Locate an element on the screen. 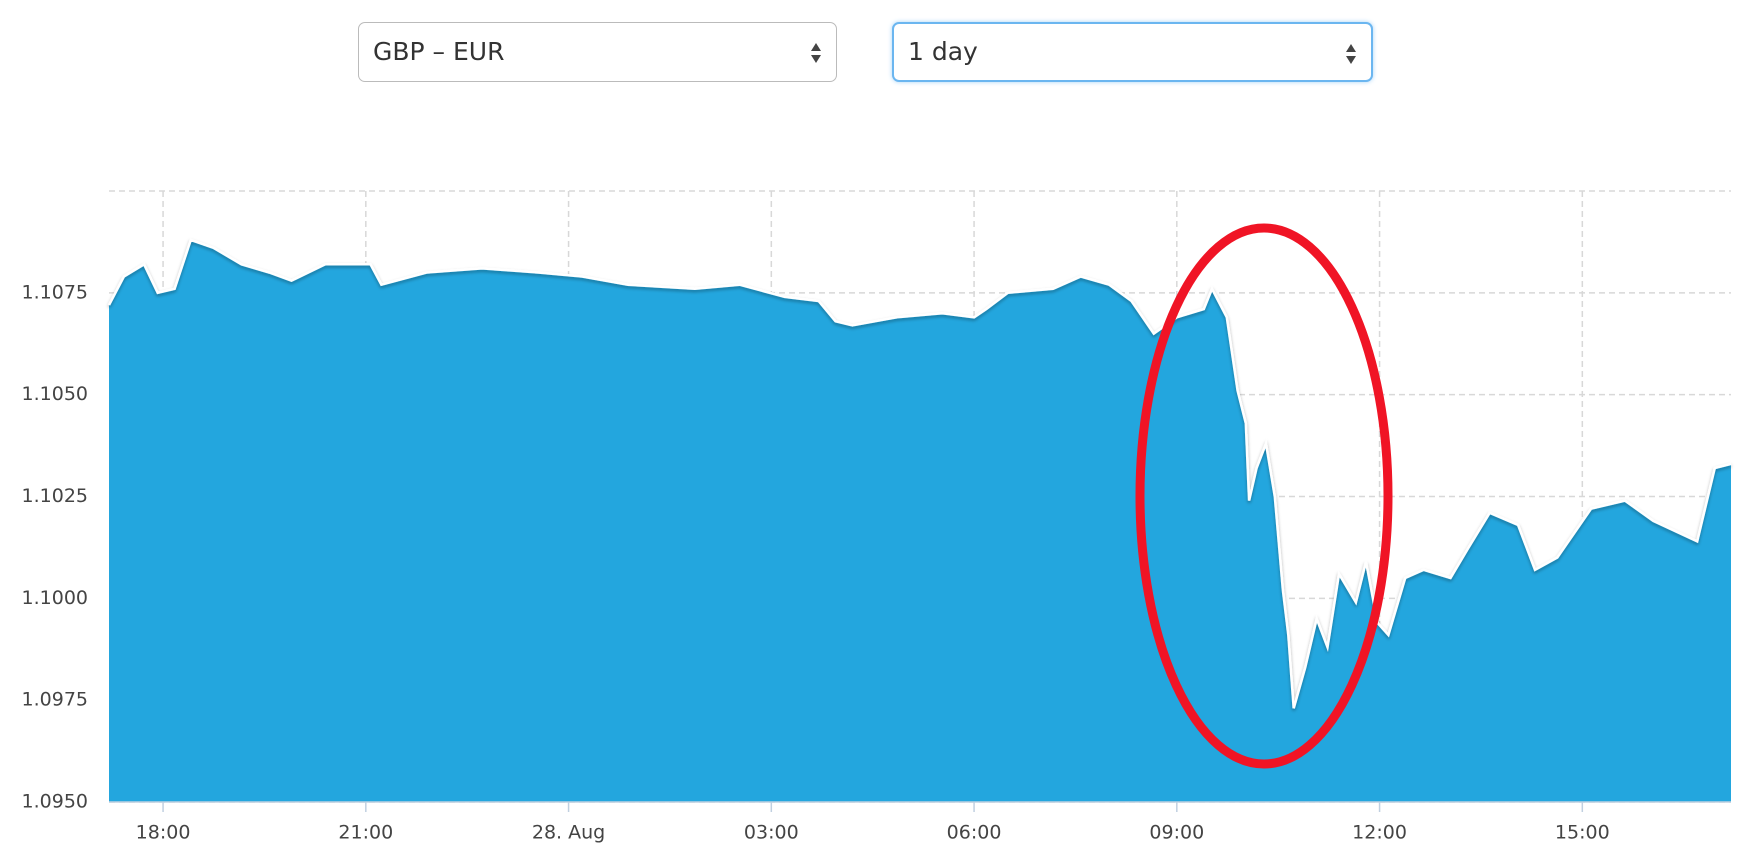  pair-select: GBP – EUR is located at coordinates (597, 52).